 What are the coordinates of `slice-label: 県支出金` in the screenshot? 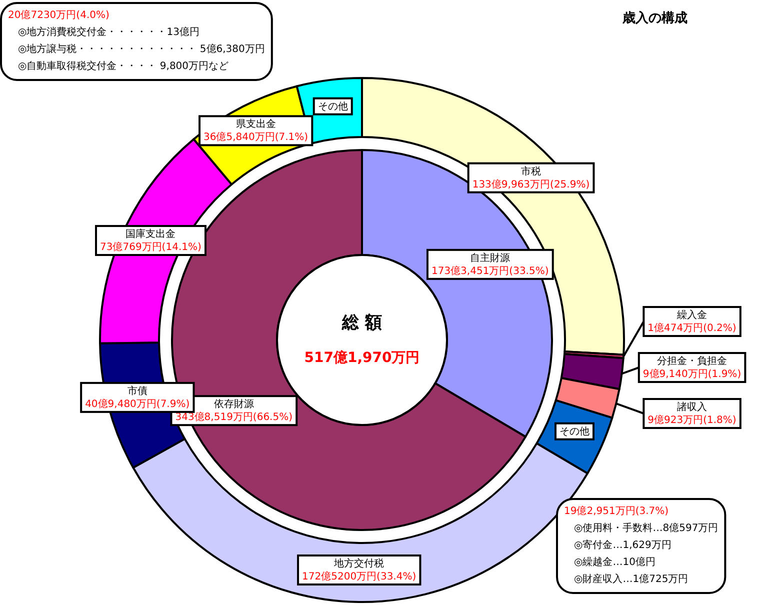 It's located at (256, 124).